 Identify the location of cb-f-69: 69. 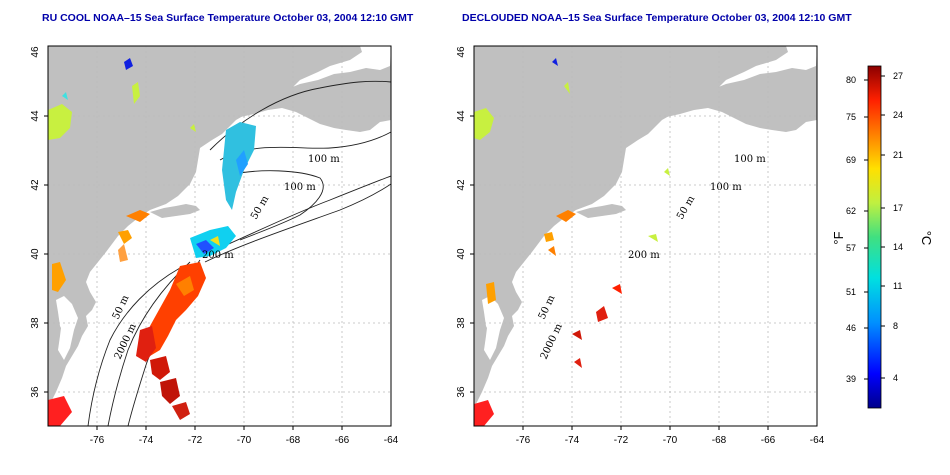
(851, 160).